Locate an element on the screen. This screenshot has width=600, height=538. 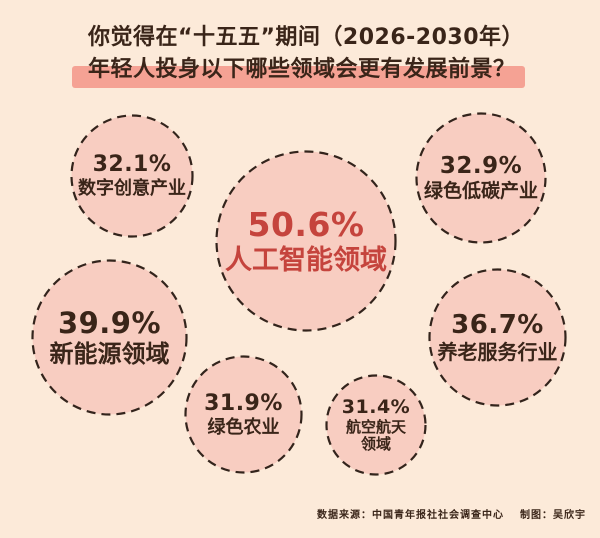
bubble-green-agriculture: 31.9% 绿色农业 is located at coordinates (243, 414).